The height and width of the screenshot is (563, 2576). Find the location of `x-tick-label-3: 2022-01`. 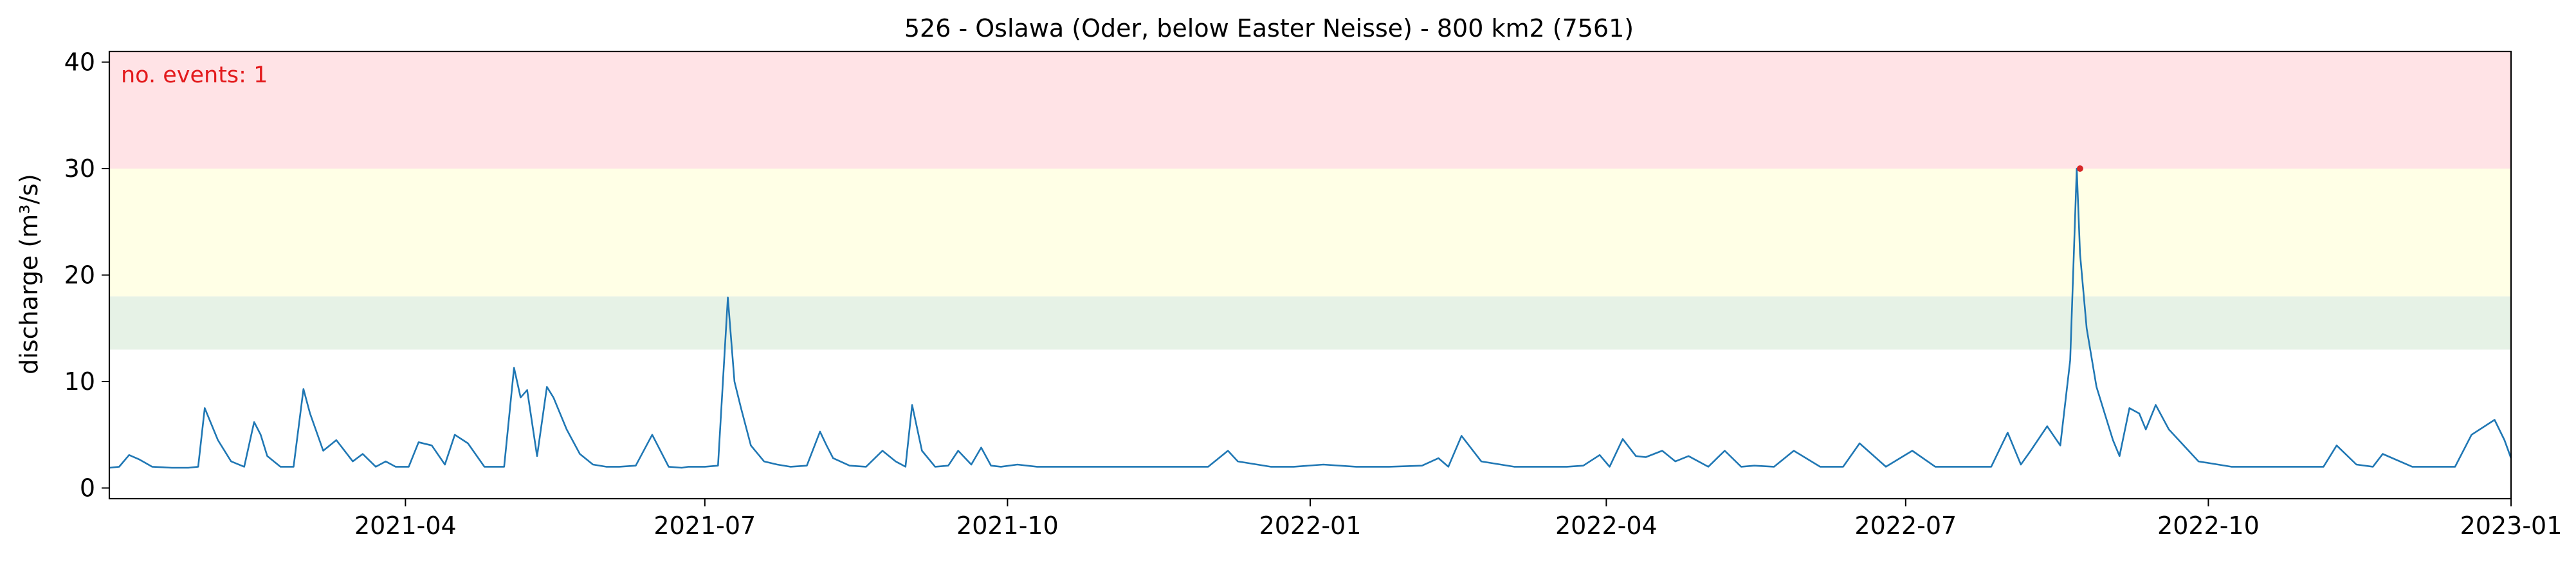

x-tick-label-3: 2022-01 is located at coordinates (1310, 526).